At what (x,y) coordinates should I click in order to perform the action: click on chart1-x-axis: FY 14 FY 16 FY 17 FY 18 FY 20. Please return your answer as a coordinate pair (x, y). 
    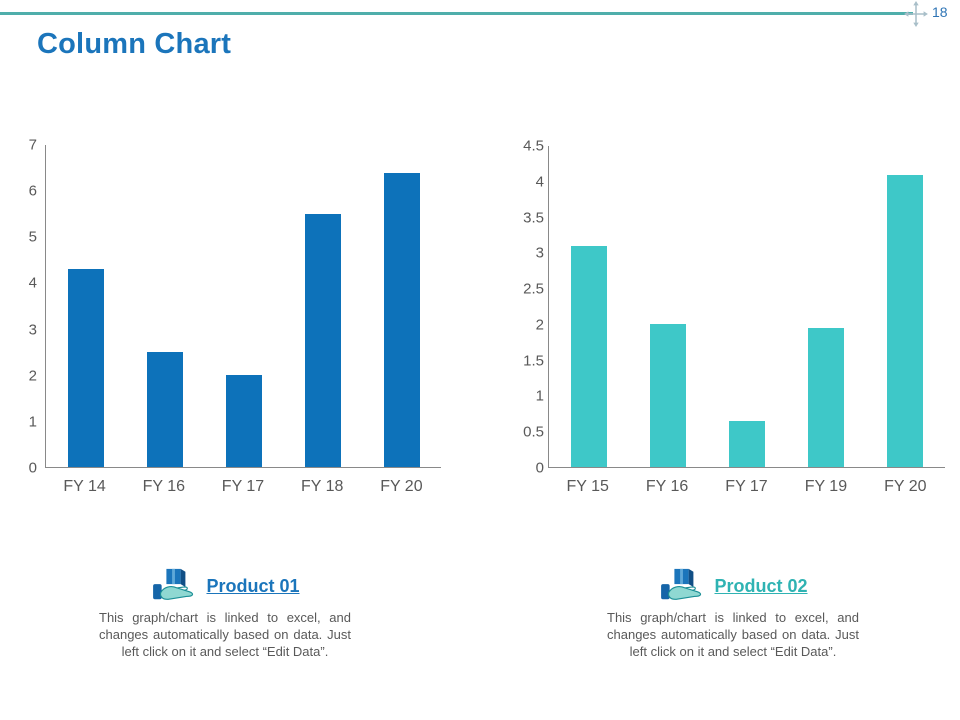
    Looking at the image, I should click on (243, 483).